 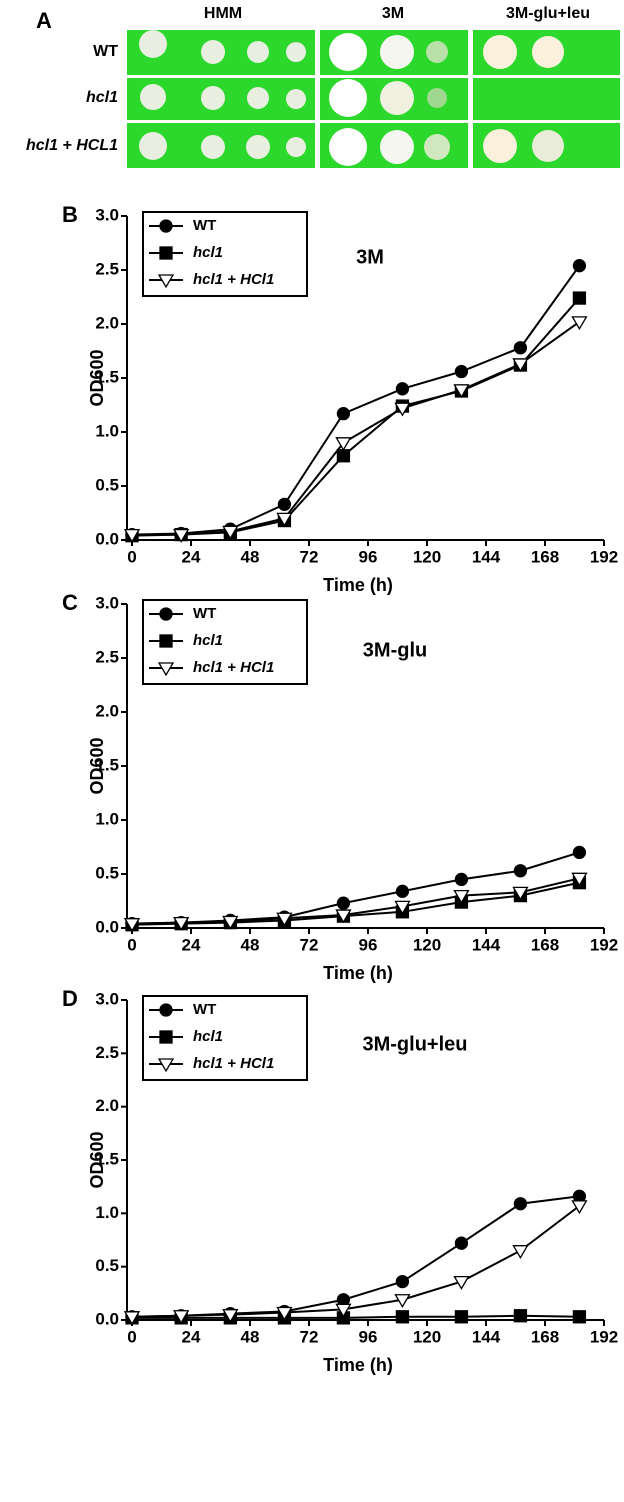 I want to click on panel-label: C, so click(x=70, y=602).